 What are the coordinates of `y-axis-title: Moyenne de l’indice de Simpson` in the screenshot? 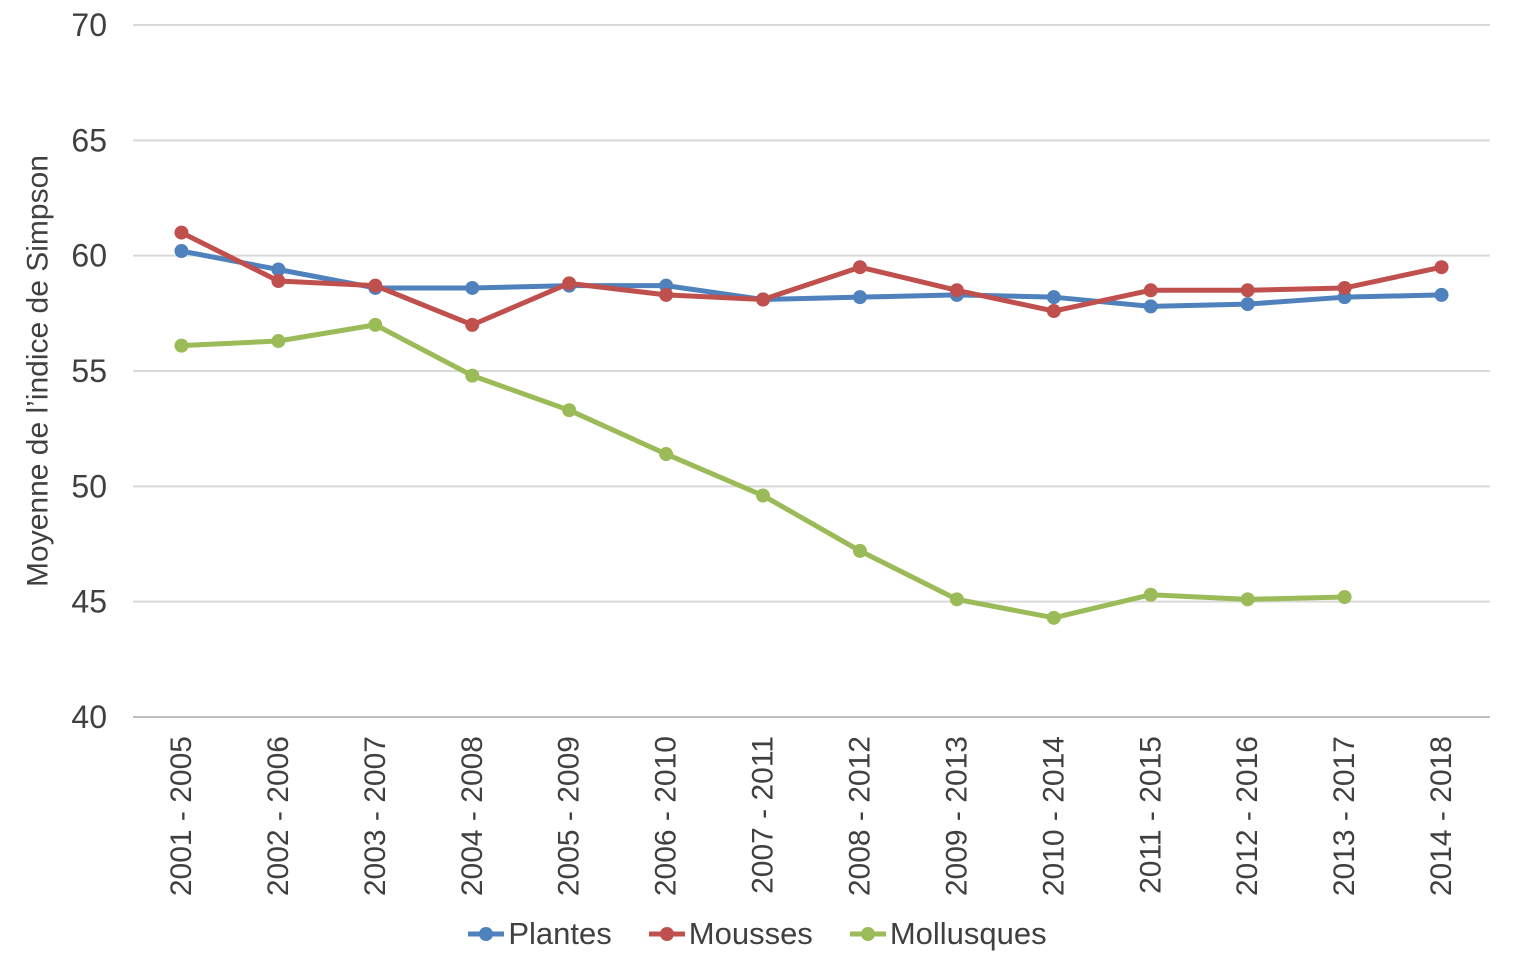 It's located at (38, 371).